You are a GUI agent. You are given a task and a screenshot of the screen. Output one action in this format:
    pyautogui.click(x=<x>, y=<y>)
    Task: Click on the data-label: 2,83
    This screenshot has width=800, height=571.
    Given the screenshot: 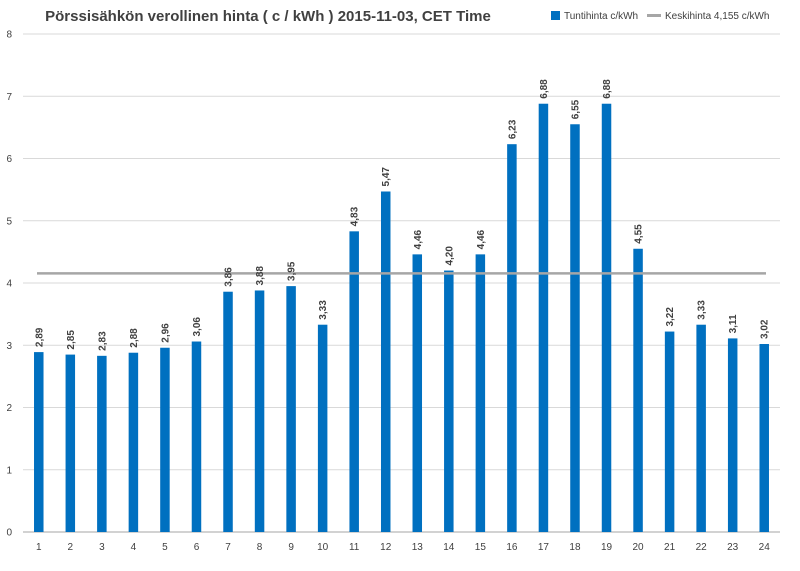 What is the action you would take?
    pyautogui.click(x=102, y=341)
    